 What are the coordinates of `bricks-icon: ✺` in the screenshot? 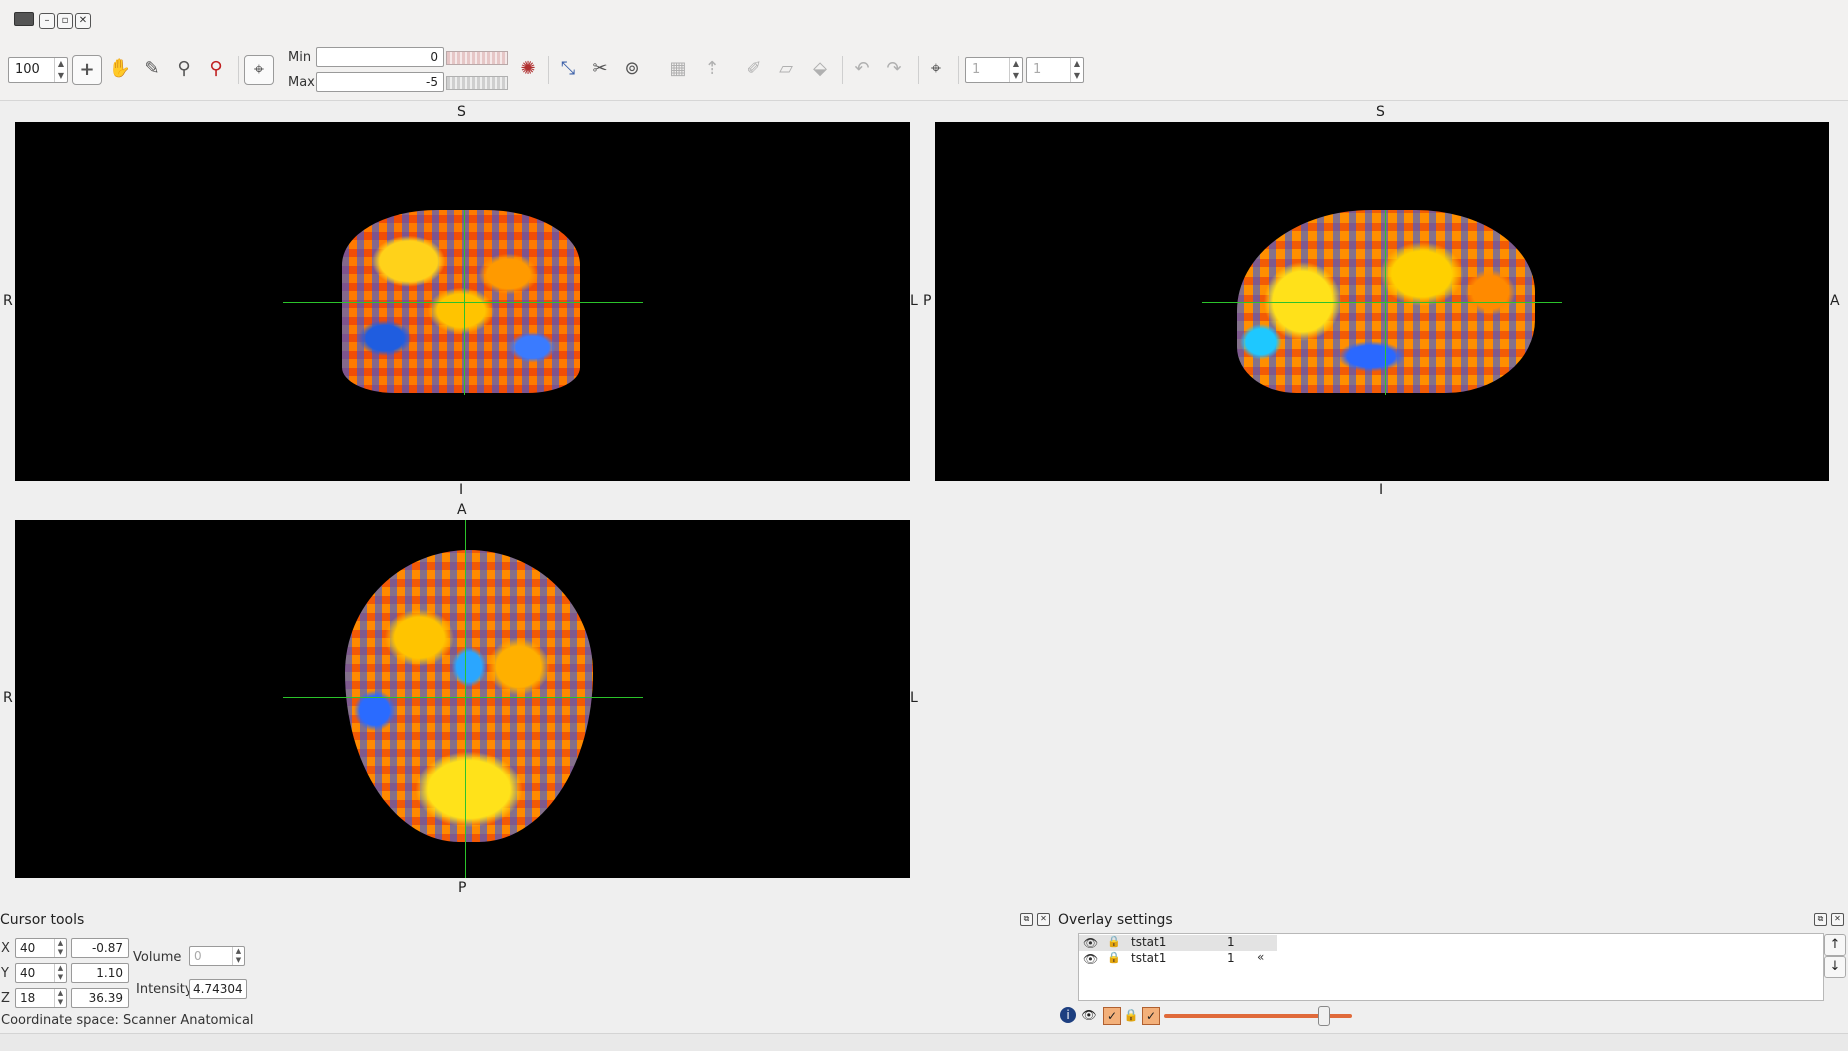 It's located at (528, 68).